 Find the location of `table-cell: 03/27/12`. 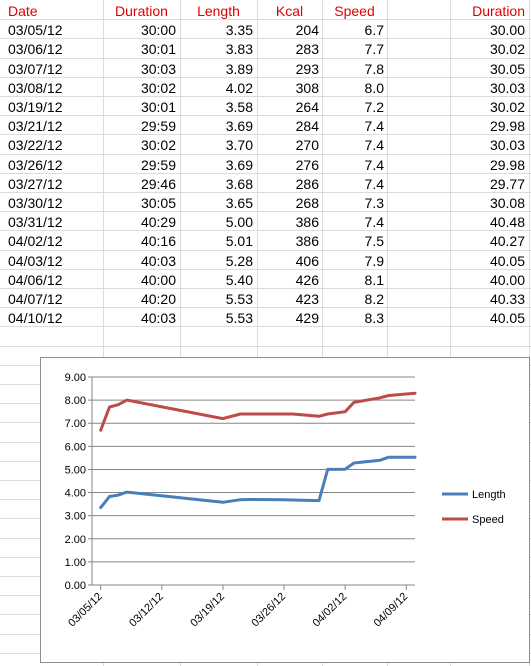

table-cell: 03/27/12 is located at coordinates (35, 184).